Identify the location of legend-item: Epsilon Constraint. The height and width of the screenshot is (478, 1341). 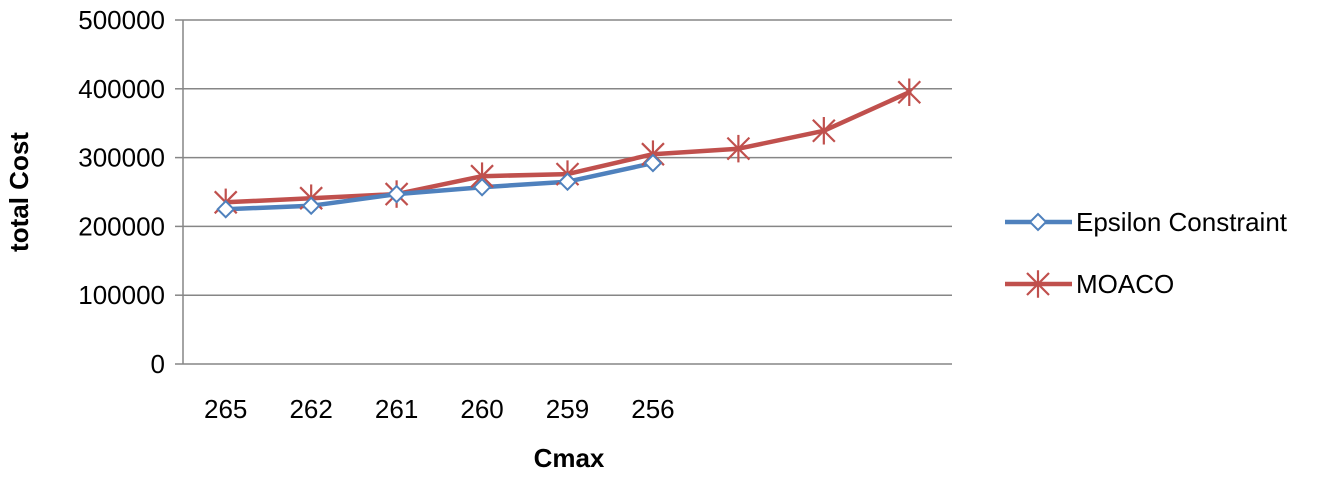
(1146, 222).